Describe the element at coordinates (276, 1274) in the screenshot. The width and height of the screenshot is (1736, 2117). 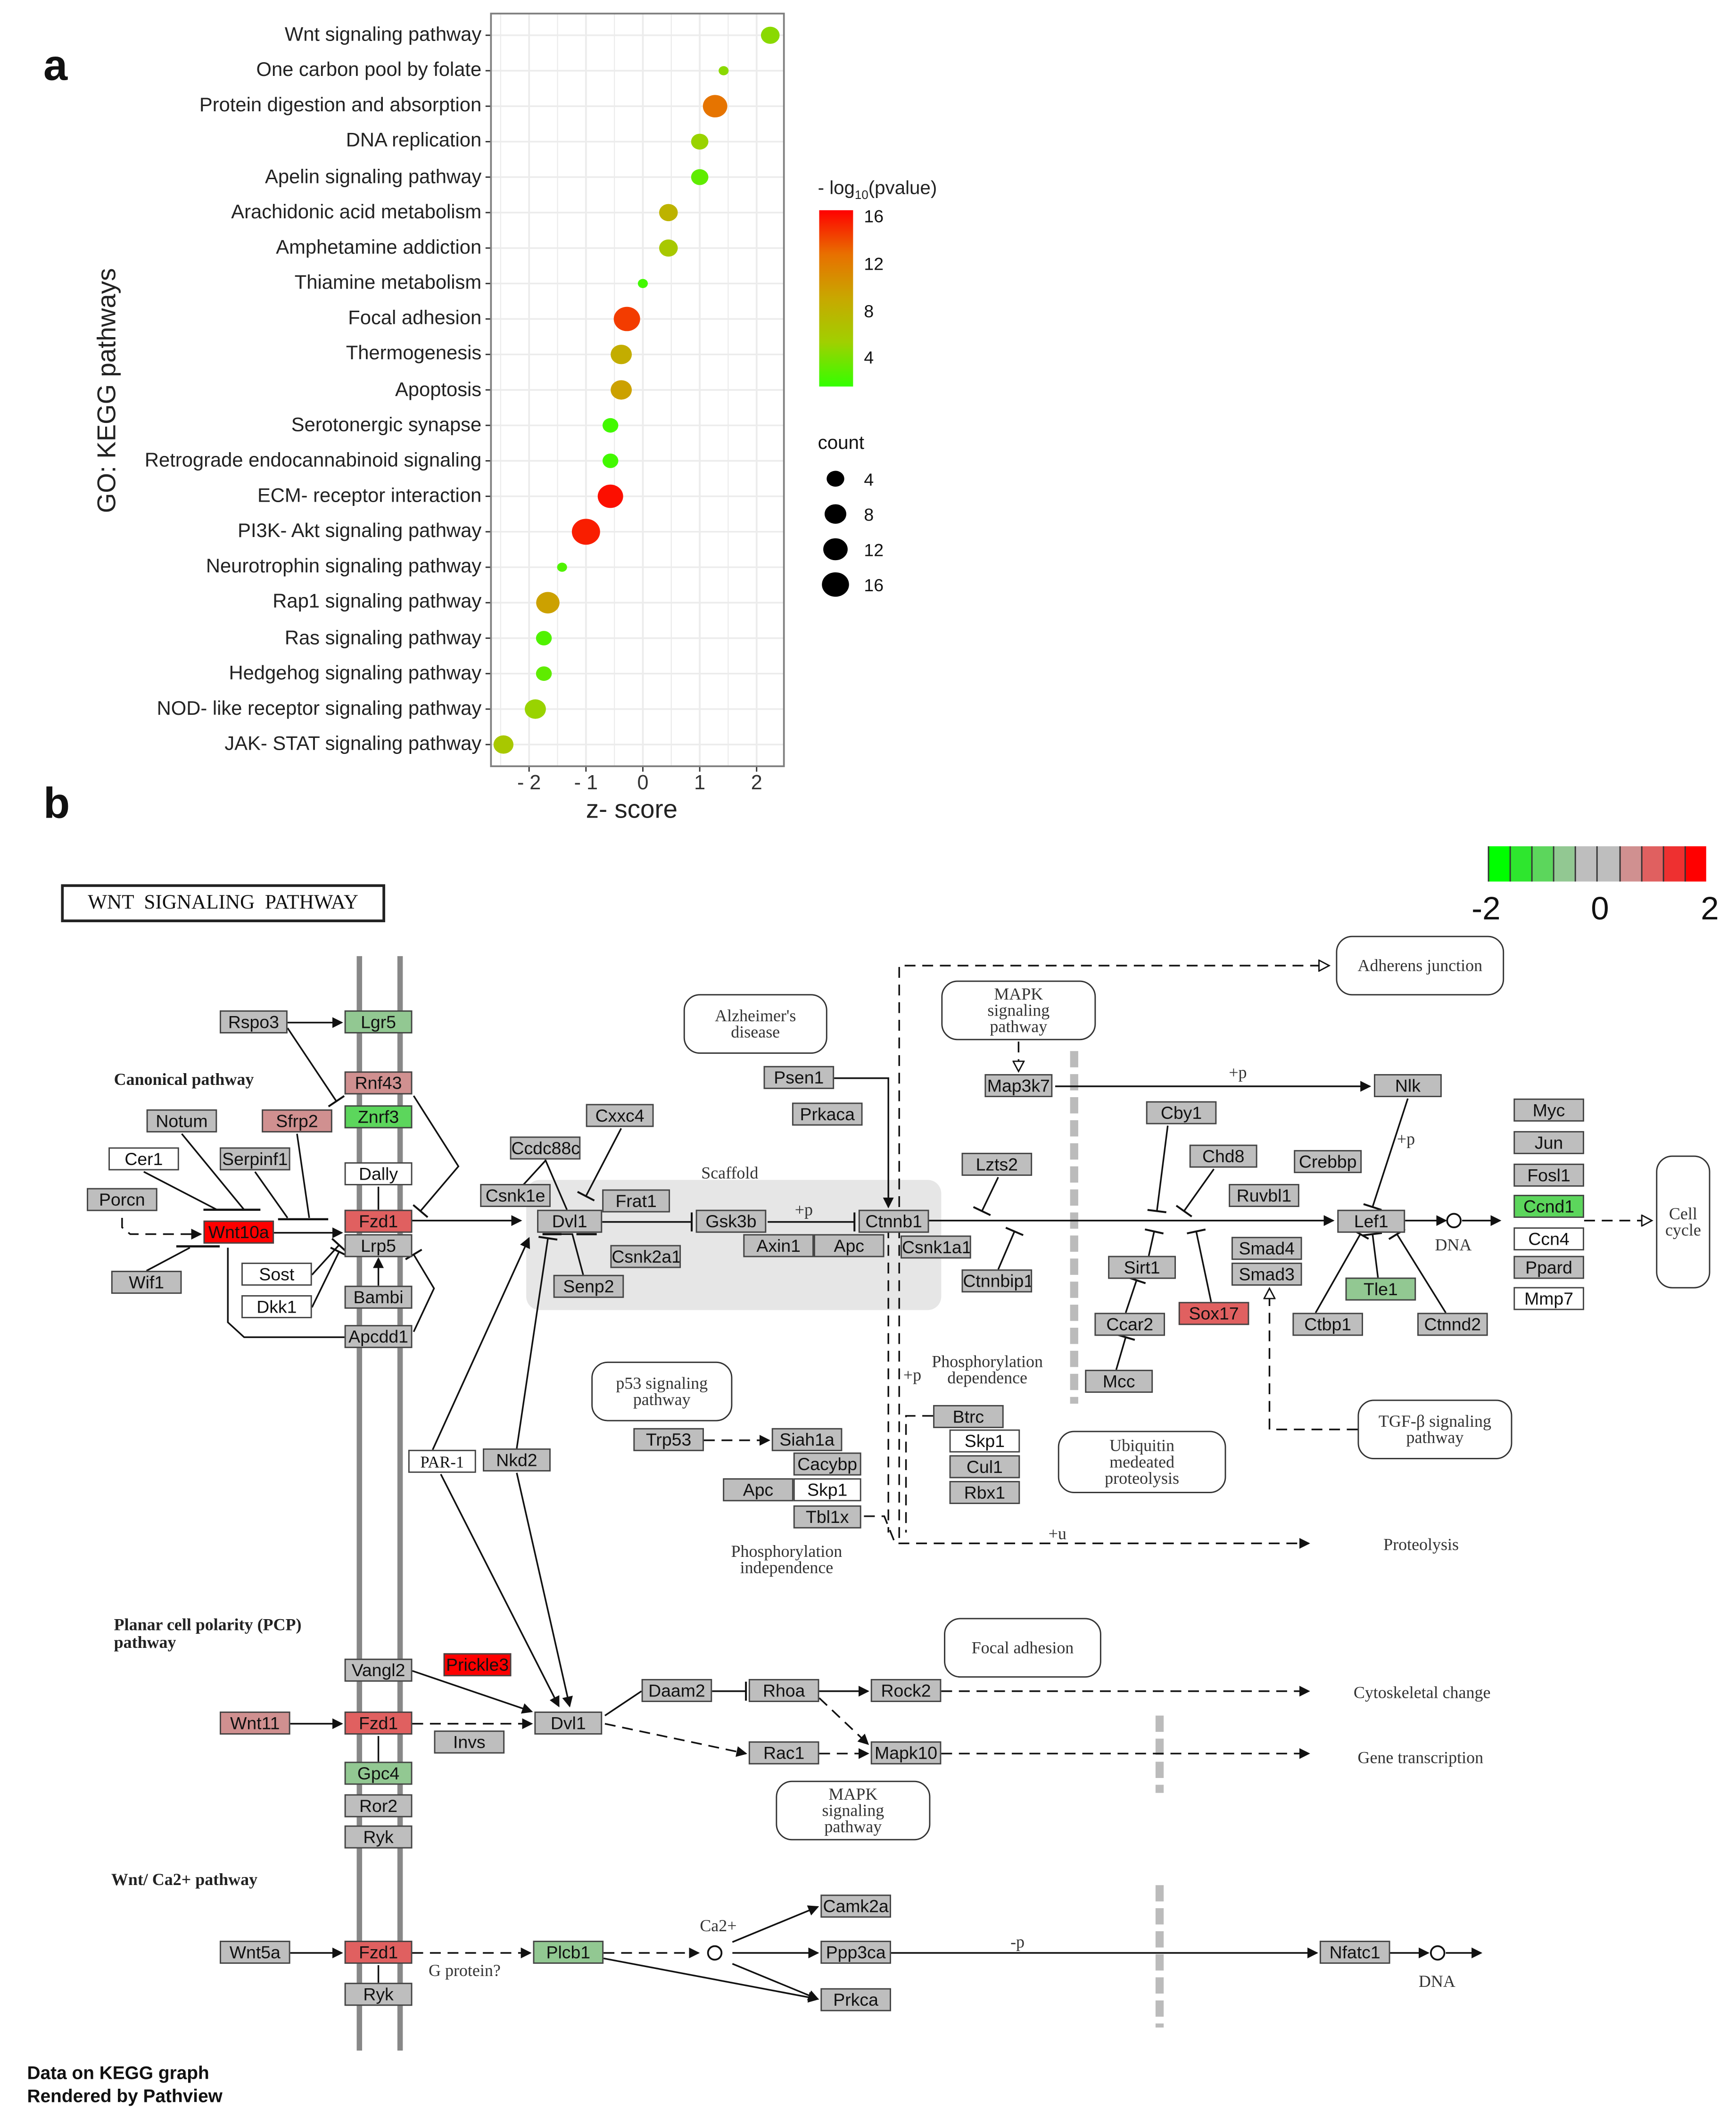
I see `gene-node-sost: Sost` at that location.